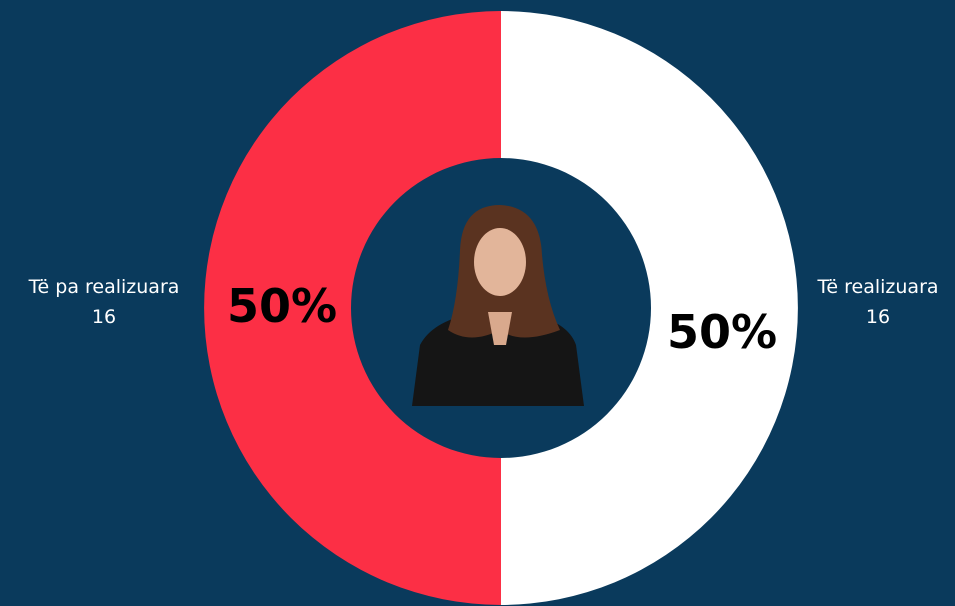 The width and height of the screenshot is (955, 606). Describe the element at coordinates (498, 305) in the screenshot. I see `portrait` at that location.